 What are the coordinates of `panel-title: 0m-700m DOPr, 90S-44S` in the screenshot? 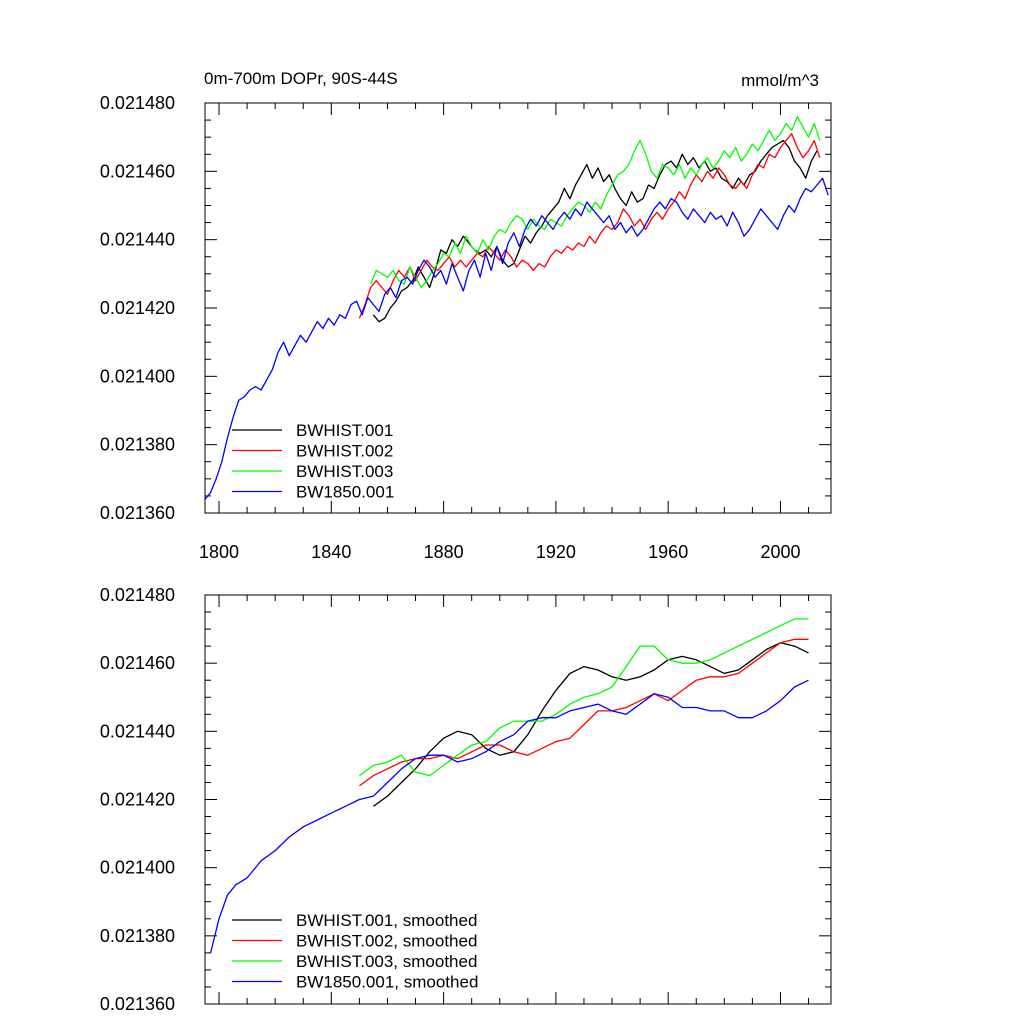 It's located at (301, 78).